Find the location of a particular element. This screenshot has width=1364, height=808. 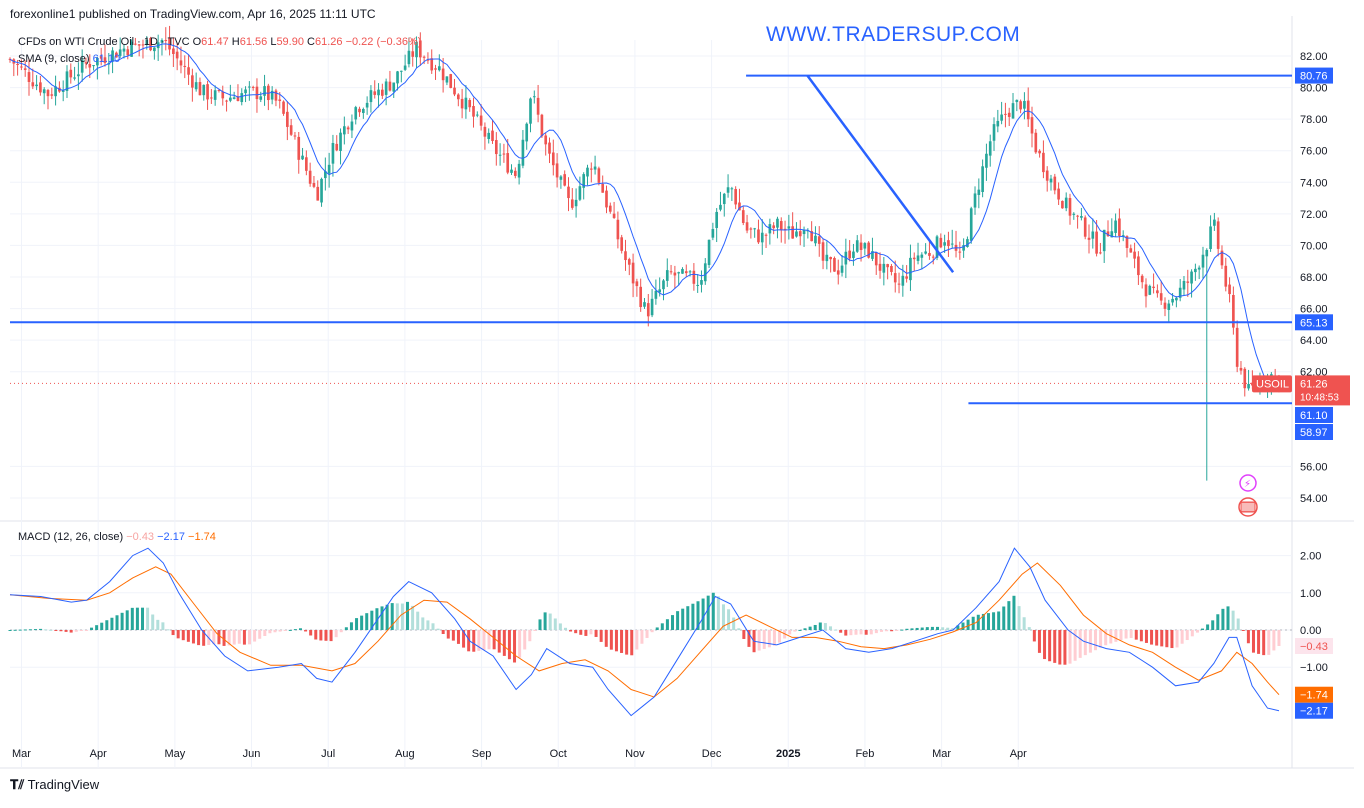

y-tick-label: 56.00 is located at coordinates (1314, 467).